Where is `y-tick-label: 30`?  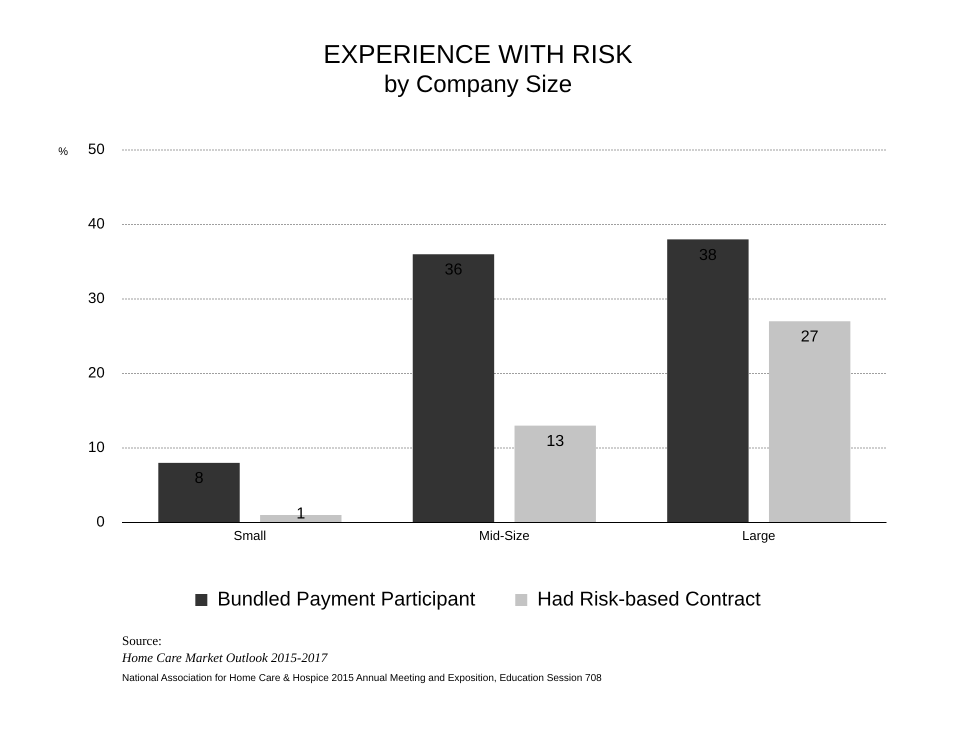 y-tick-label: 30 is located at coordinates (96, 299).